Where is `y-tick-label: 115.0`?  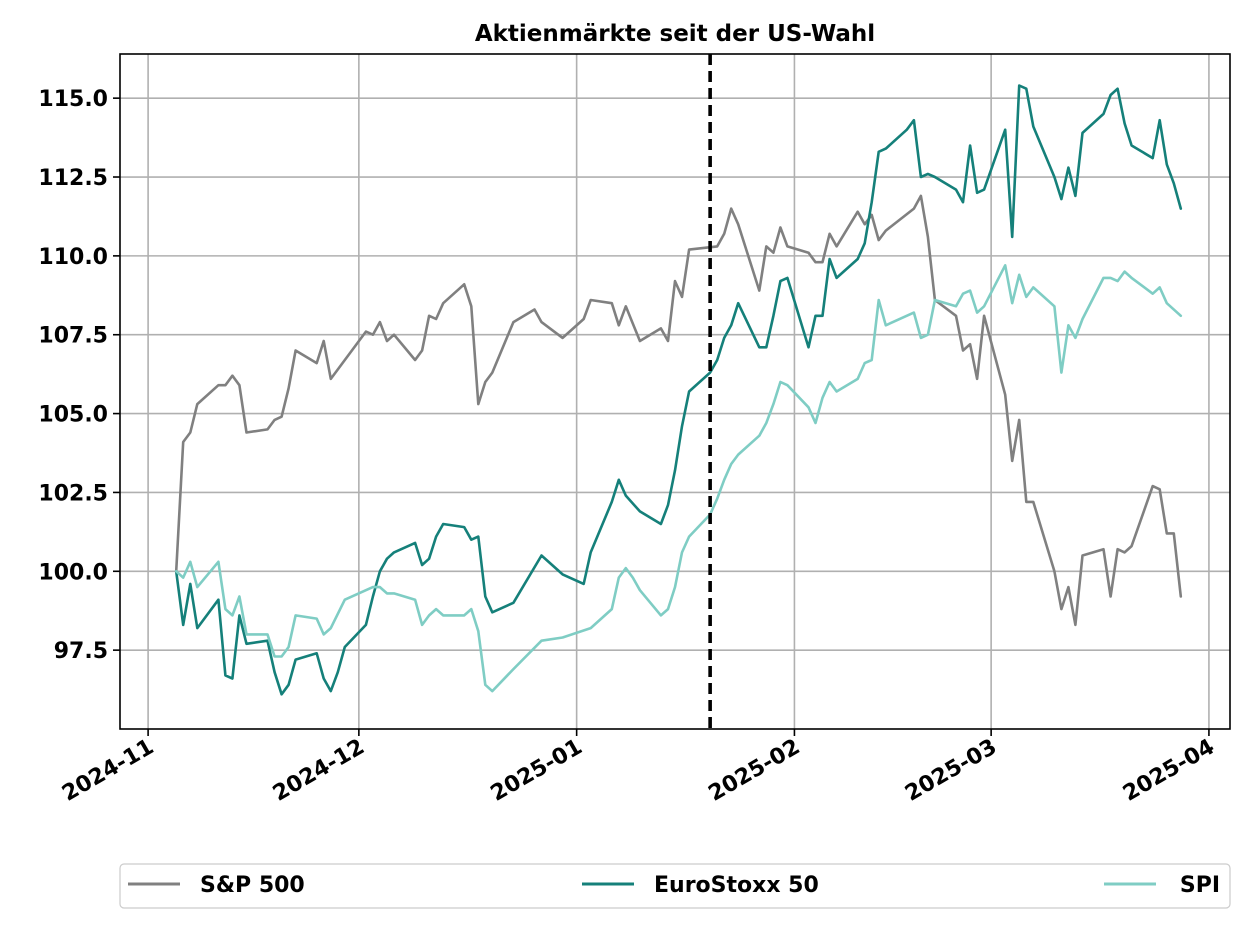 y-tick-label: 115.0 is located at coordinates (73, 99).